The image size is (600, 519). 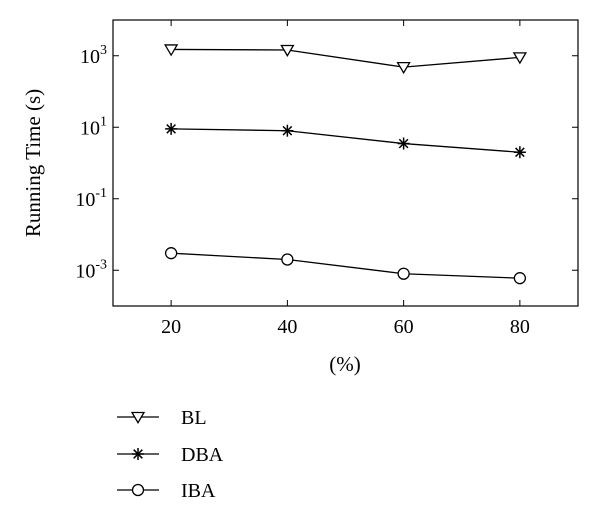 I want to click on y-tick-label: 10¹, so click(x=93, y=126).